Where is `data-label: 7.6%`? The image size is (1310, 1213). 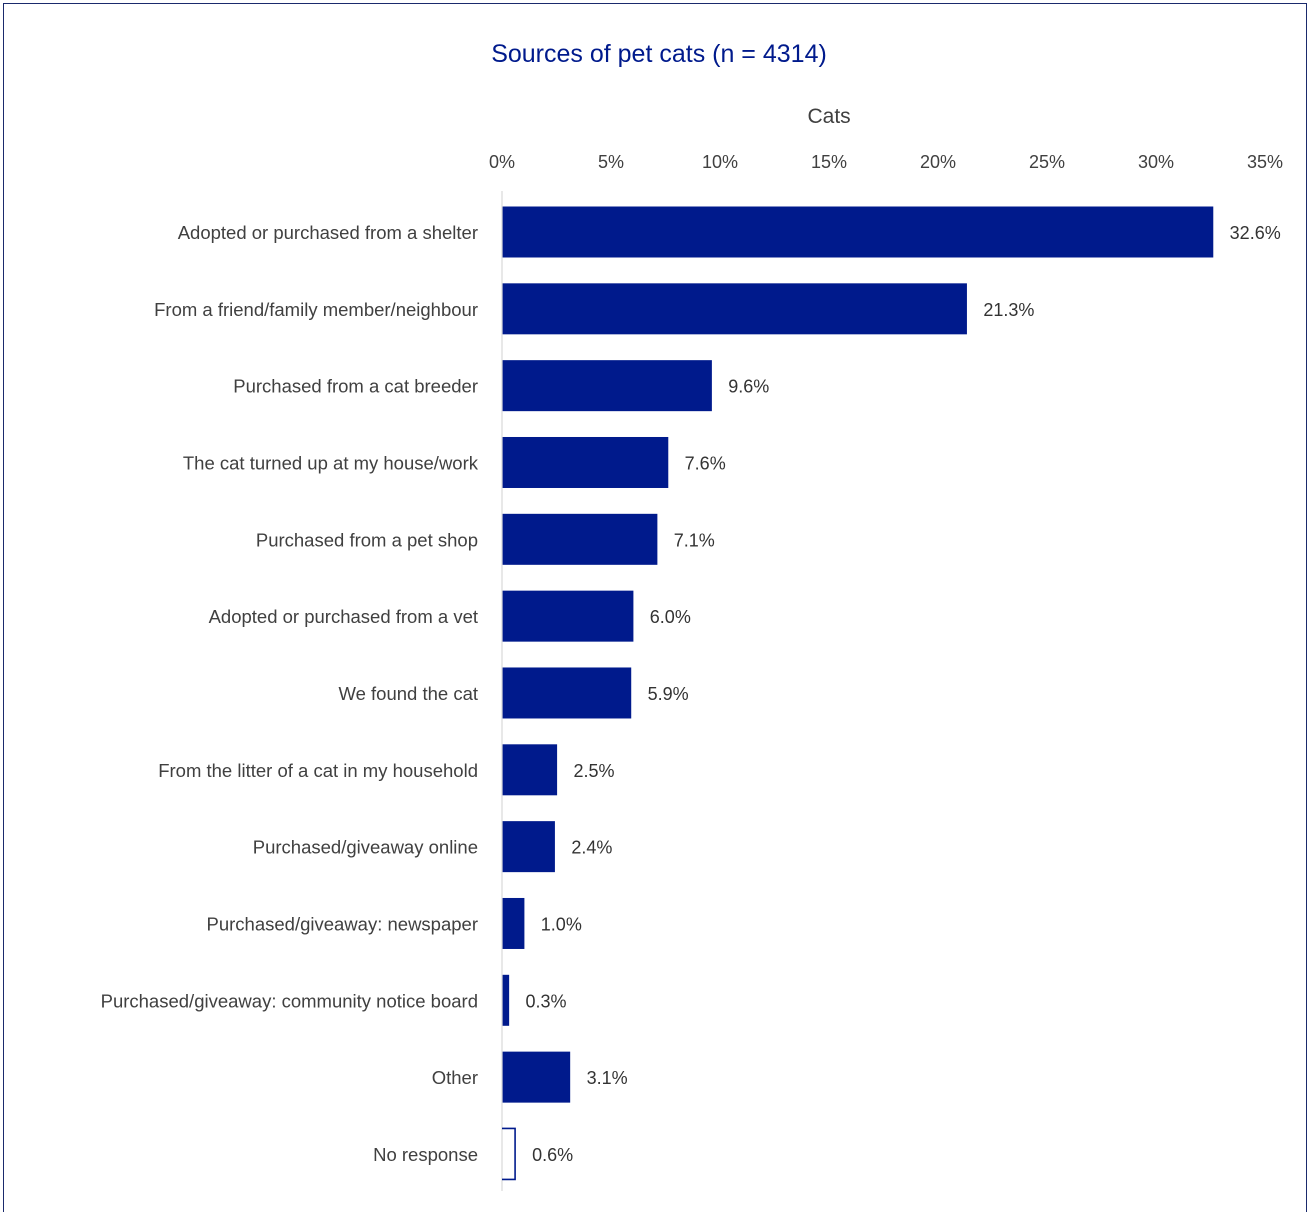
data-label: 7.6% is located at coordinates (705, 463).